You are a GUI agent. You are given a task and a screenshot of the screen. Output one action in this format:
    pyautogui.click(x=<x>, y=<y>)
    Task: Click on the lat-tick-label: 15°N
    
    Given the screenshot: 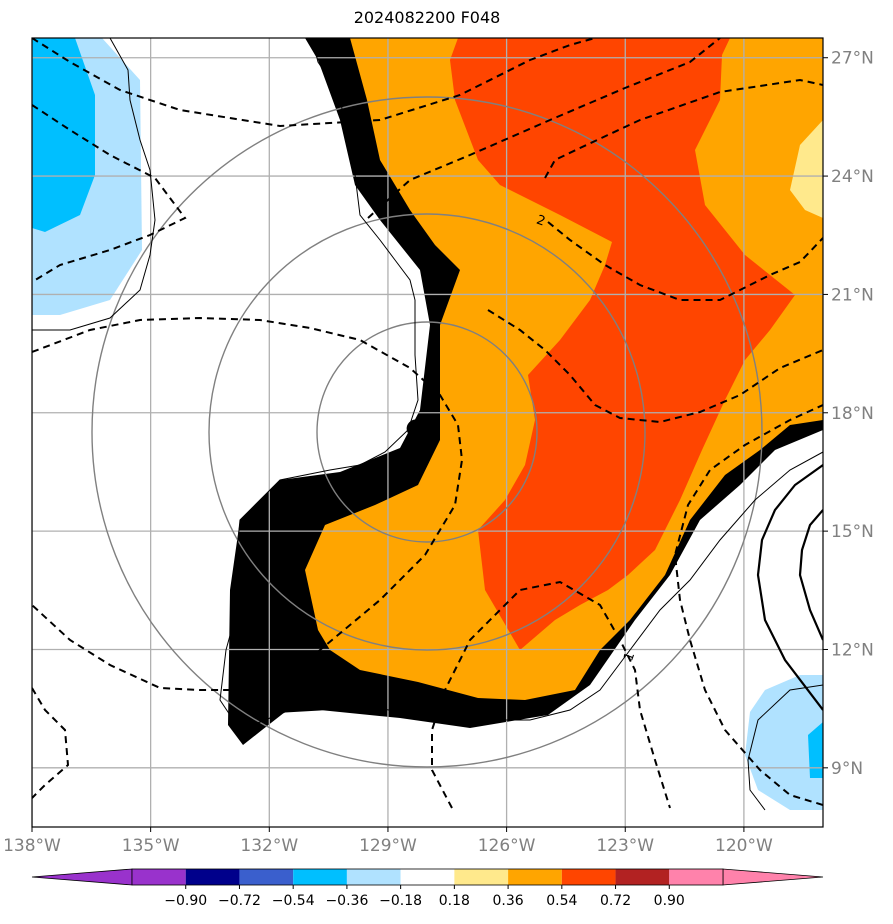 What is the action you would take?
    pyautogui.click(x=852, y=532)
    